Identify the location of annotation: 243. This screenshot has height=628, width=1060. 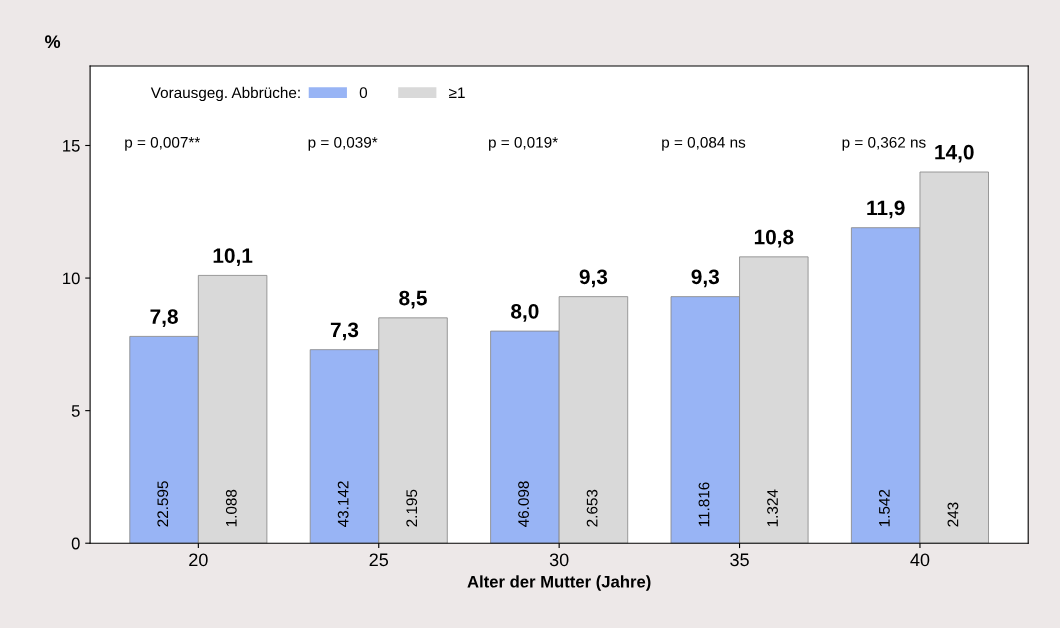
(953, 514).